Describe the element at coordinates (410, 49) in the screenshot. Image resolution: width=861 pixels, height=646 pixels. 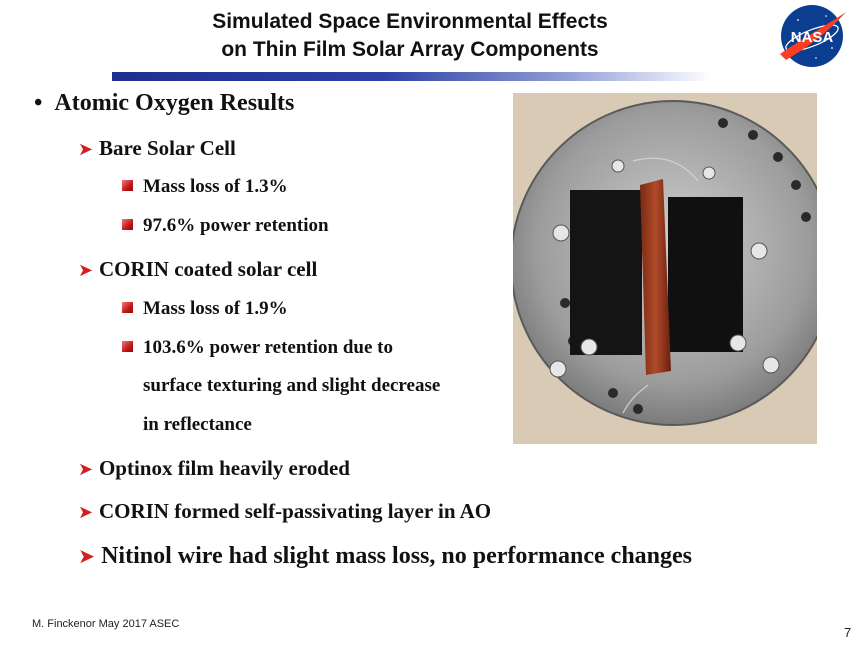
I see `title-line-2: on Thin Film Solar Array Components` at that location.